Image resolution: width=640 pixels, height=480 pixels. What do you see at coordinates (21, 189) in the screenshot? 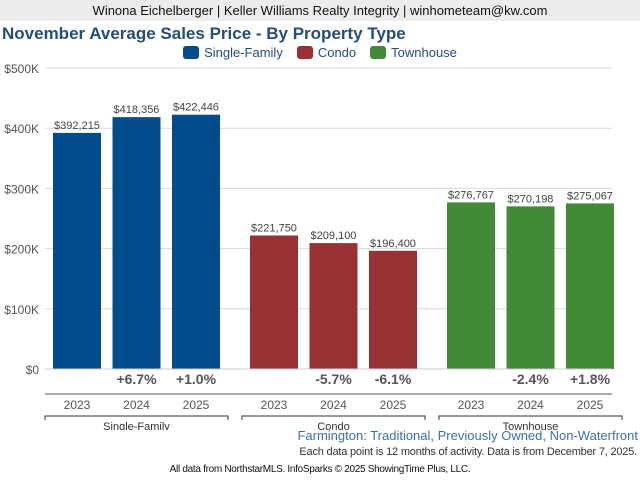
I see `y-tick-label: $300K` at bounding box center [21, 189].